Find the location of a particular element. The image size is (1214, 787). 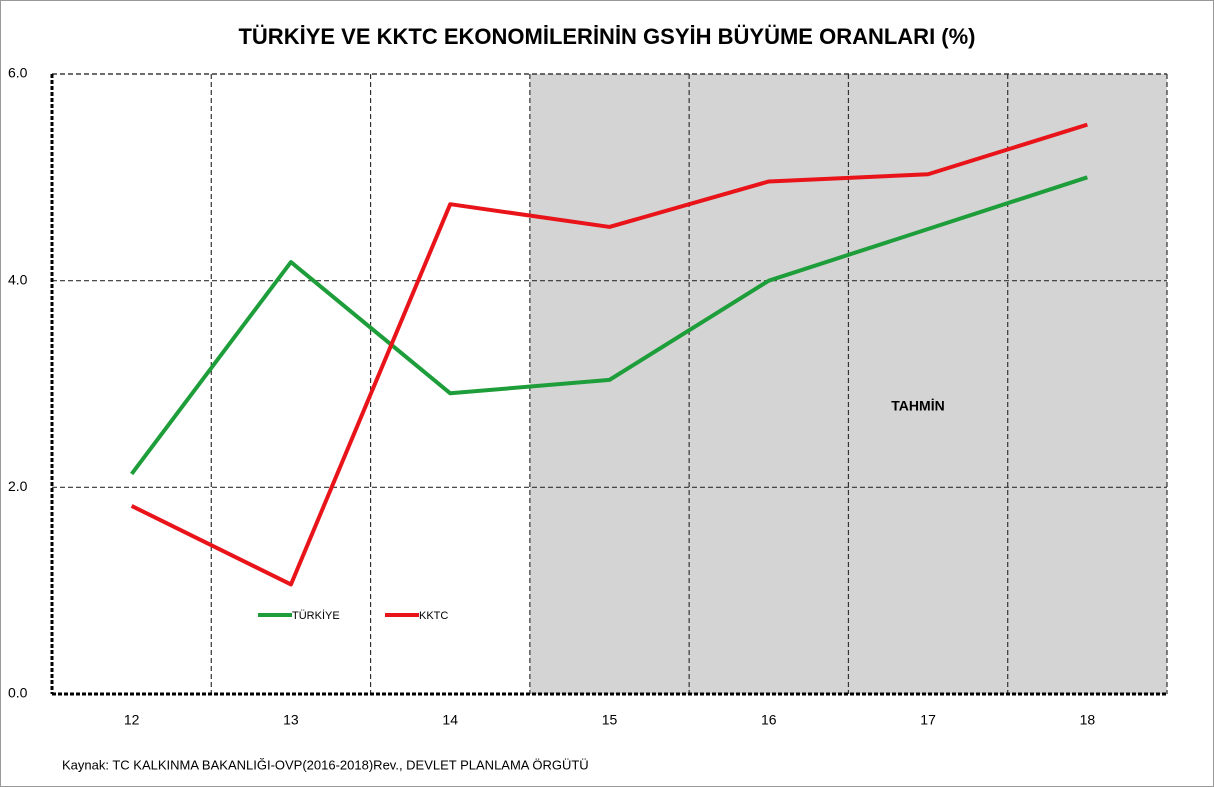

x-tick-label: 18 is located at coordinates (1088, 720).